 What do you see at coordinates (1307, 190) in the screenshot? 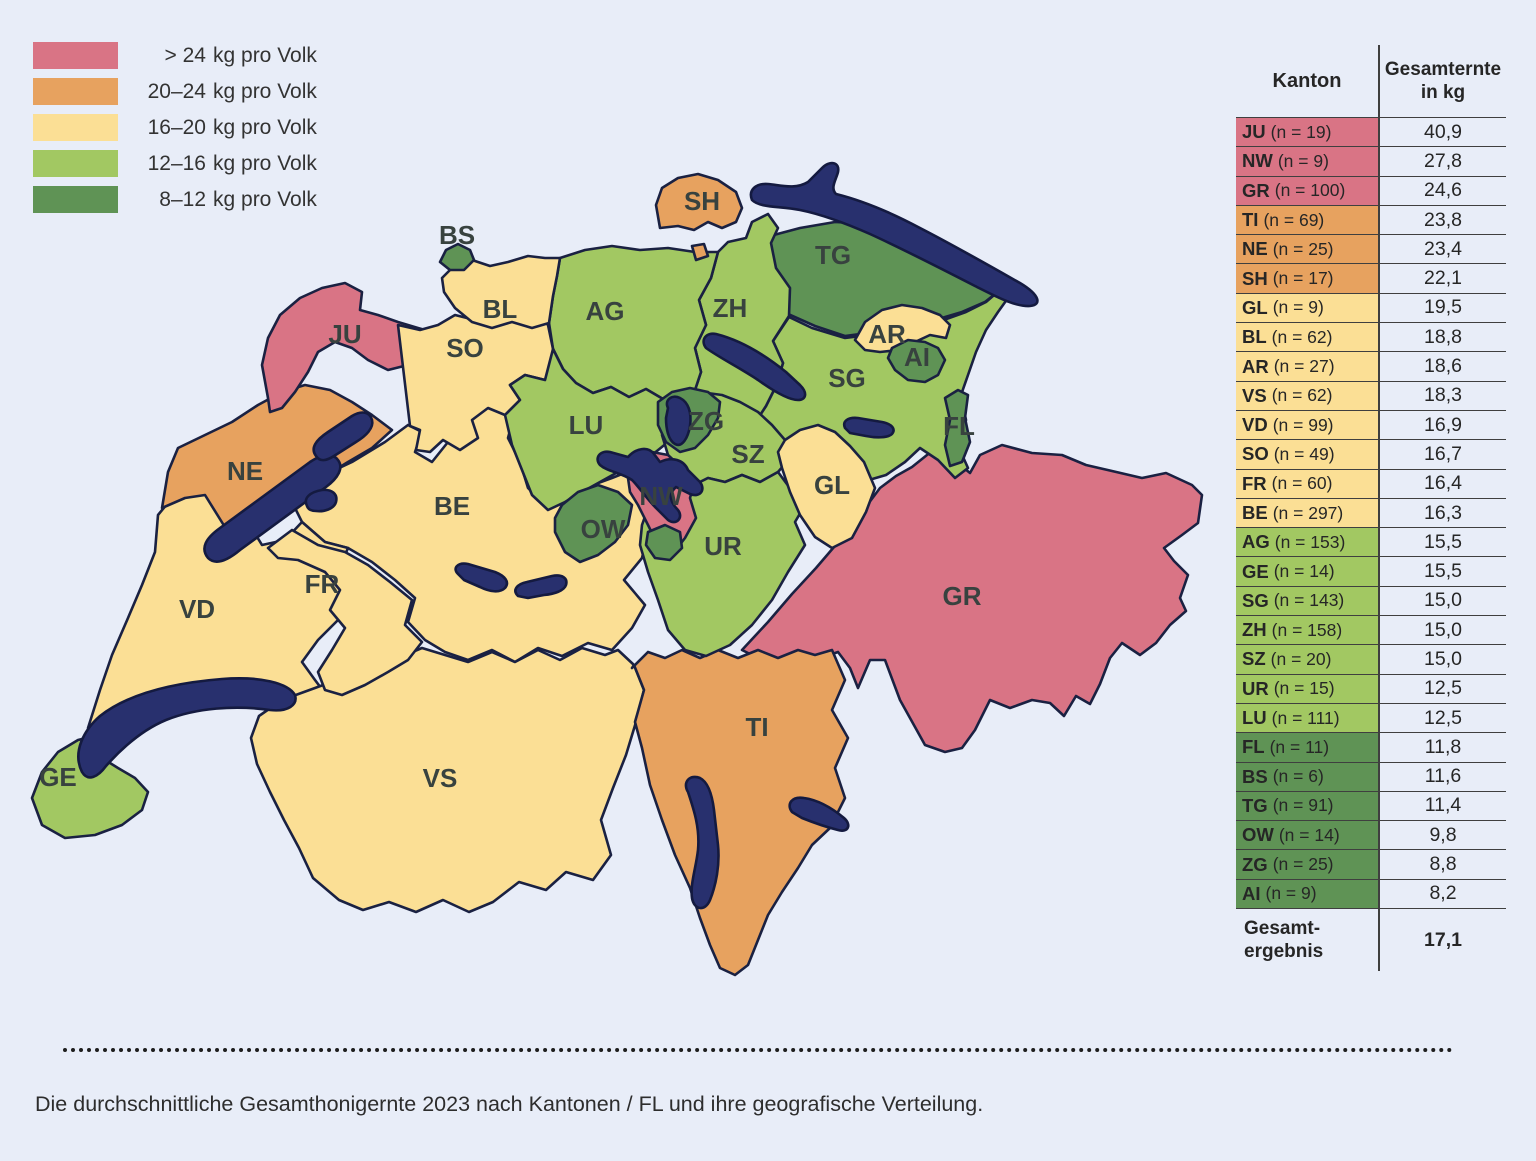
I see `table-cell-canton: GR (n = 100)` at bounding box center [1307, 190].